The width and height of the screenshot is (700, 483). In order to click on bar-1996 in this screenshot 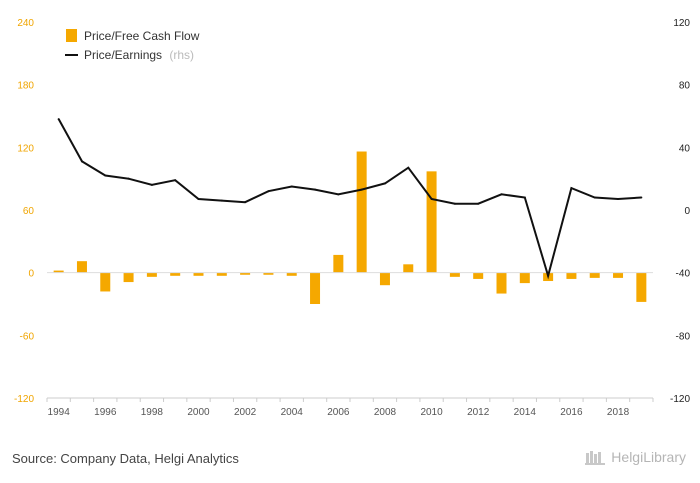, I will do `click(105, 282)`.